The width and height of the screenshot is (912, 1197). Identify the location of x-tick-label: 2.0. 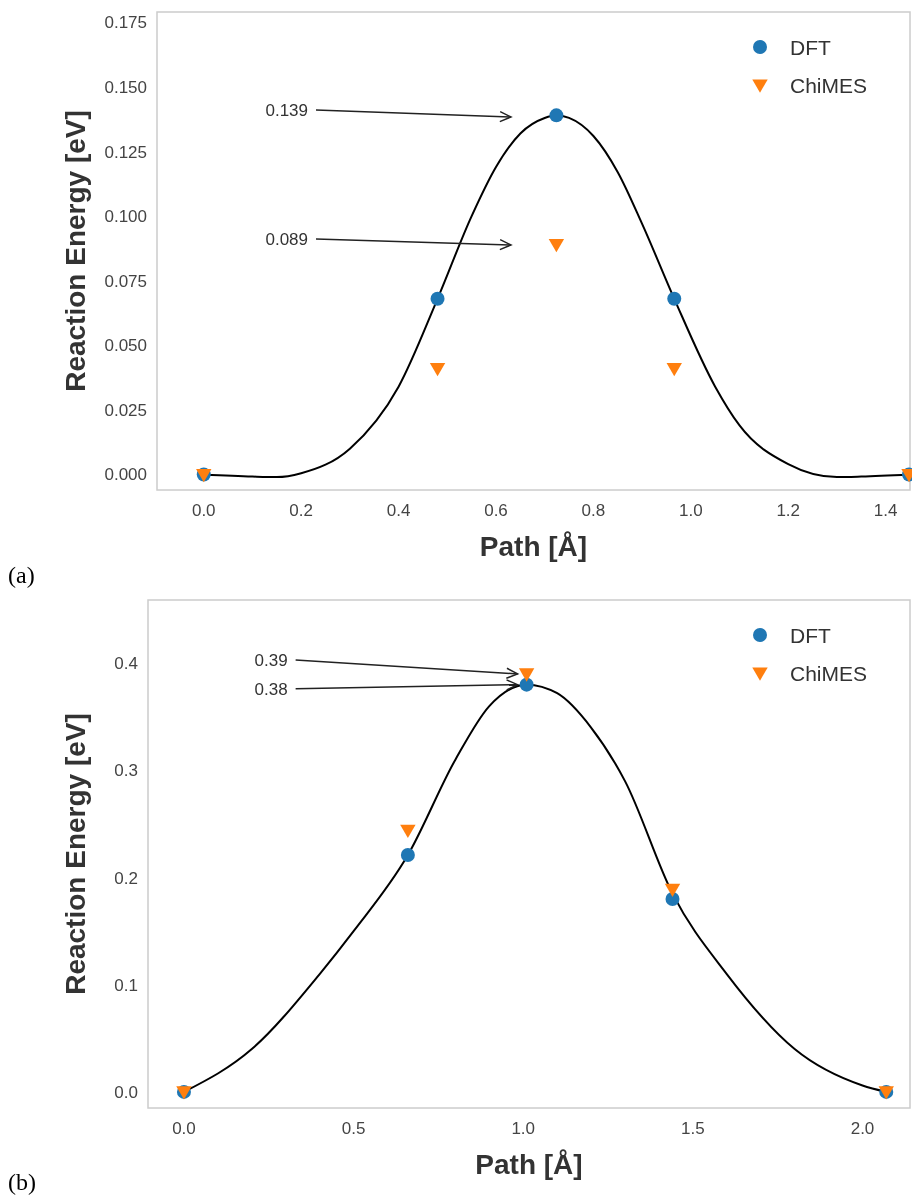
(862, 1128).